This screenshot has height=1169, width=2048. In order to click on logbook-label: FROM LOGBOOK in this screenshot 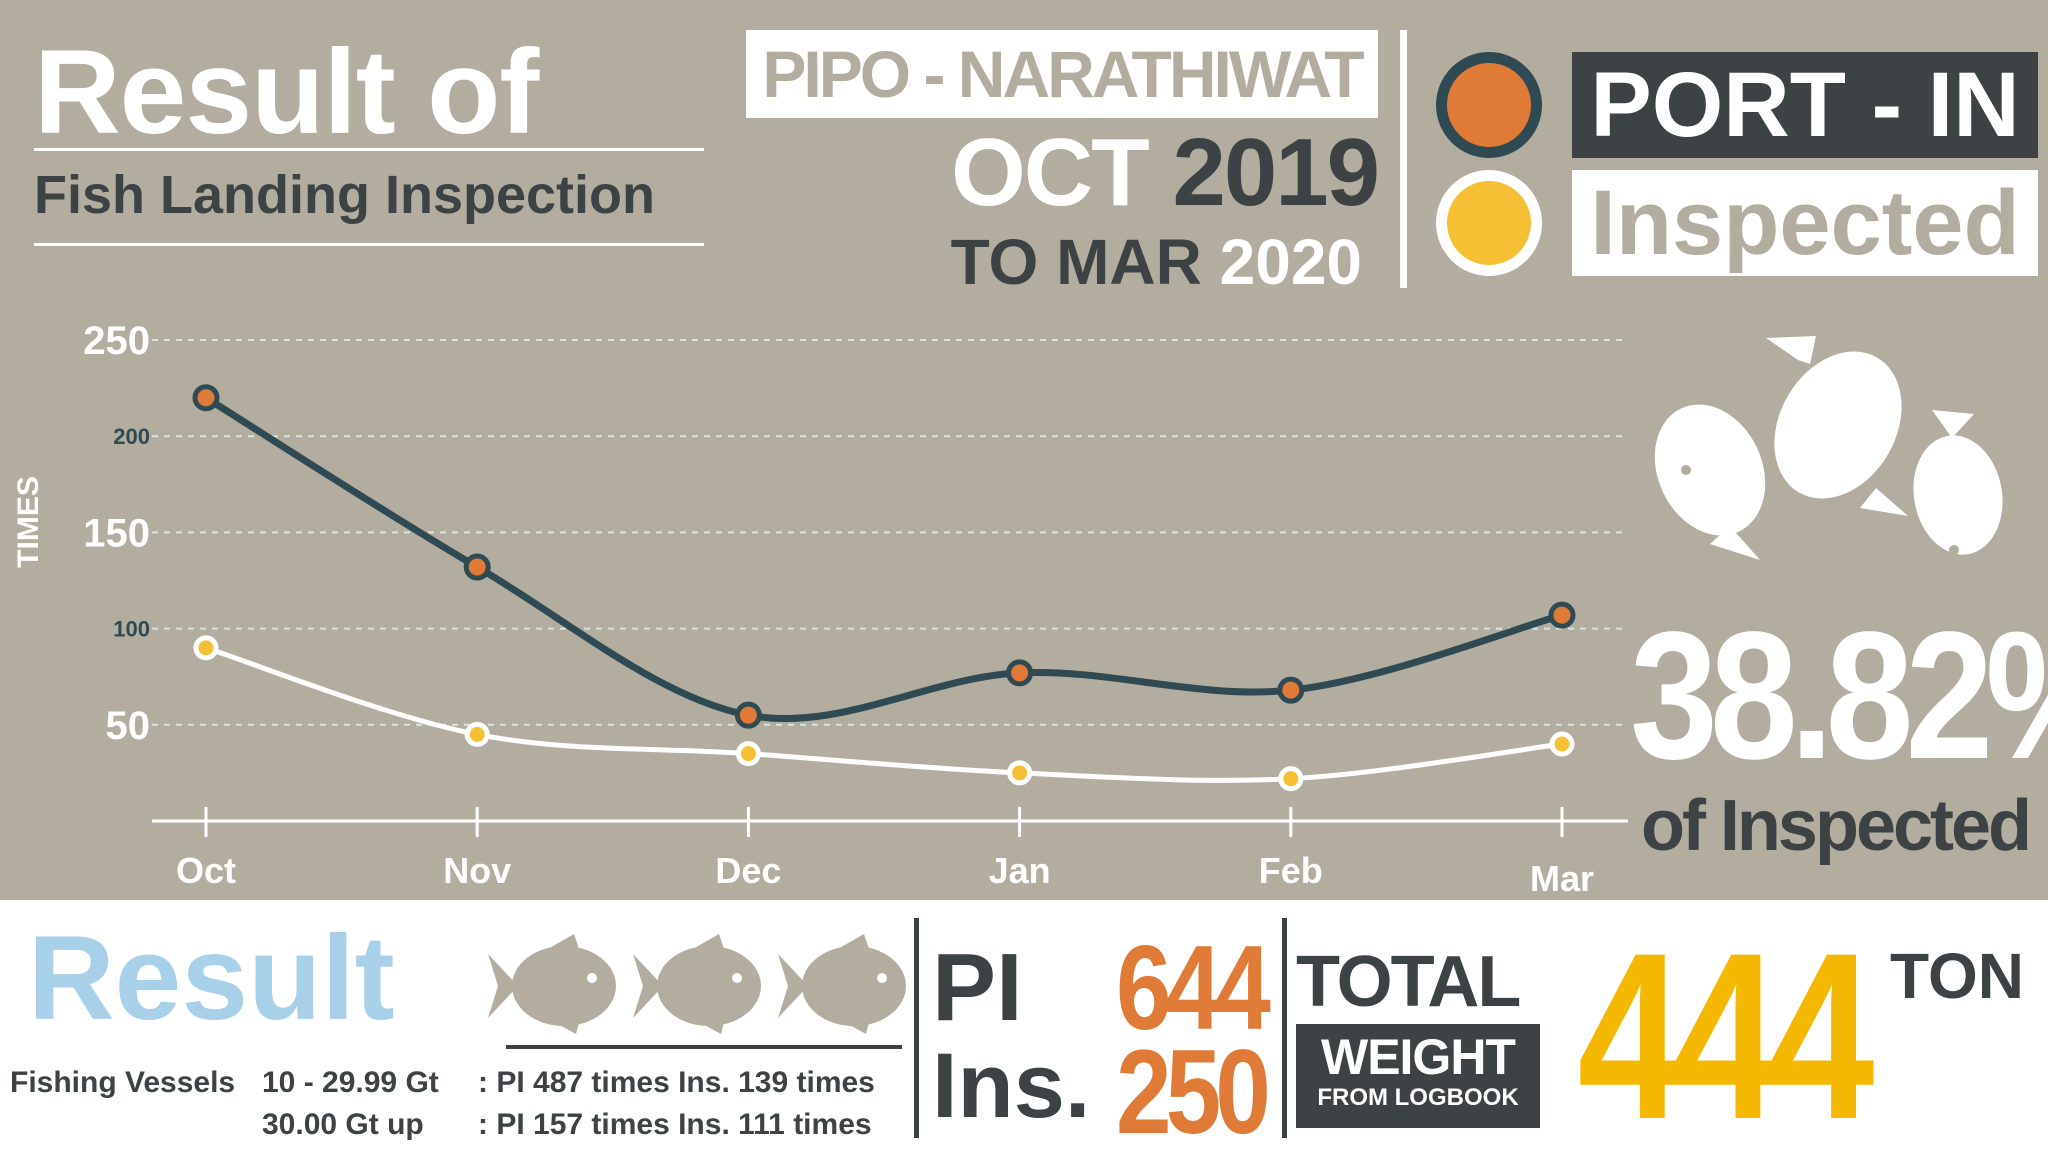, I will do `click(1418, 1097)`.